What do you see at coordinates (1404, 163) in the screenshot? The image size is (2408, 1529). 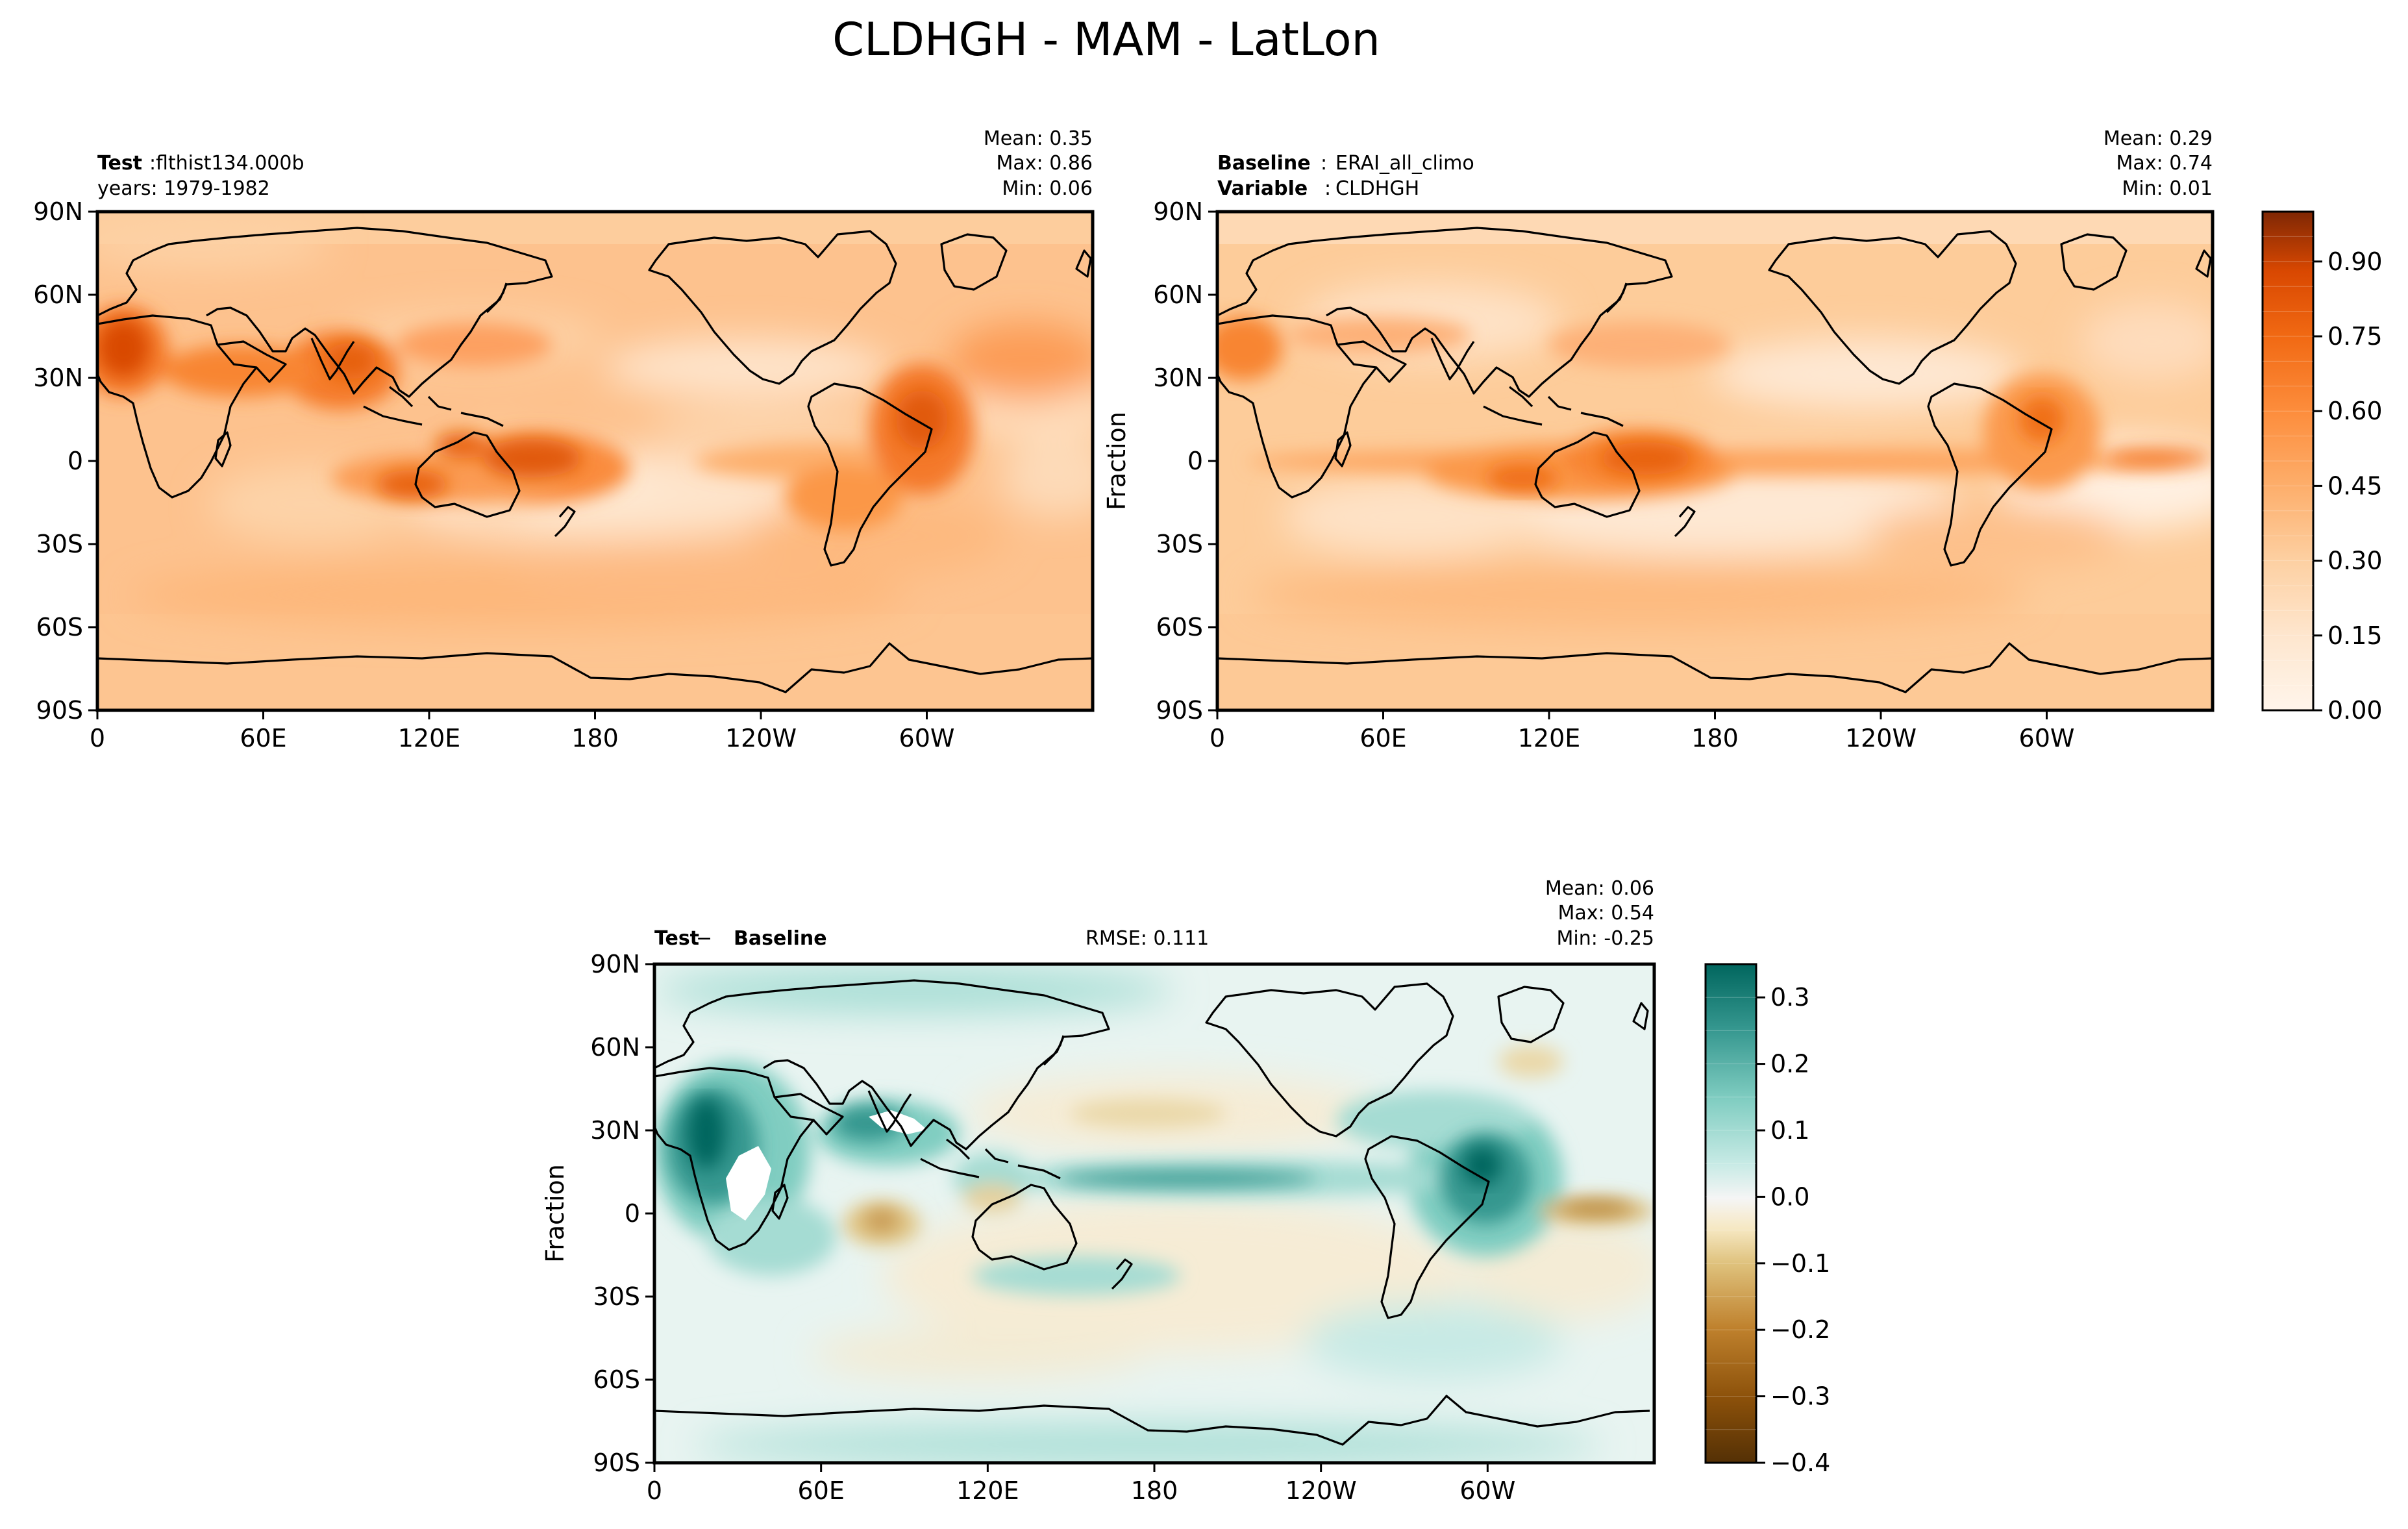 I see `baseline-label-name: ERAI_all_climo` at bounding box center [1404, 163].